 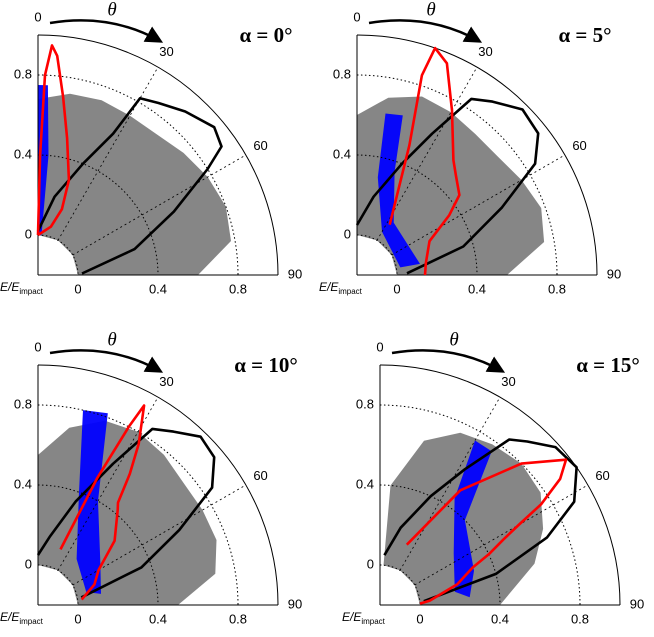 What do you see at coordinates (584, 35) in the screenshot?
I see `panel-title: α = 5°` at bounding box center [584, 35].